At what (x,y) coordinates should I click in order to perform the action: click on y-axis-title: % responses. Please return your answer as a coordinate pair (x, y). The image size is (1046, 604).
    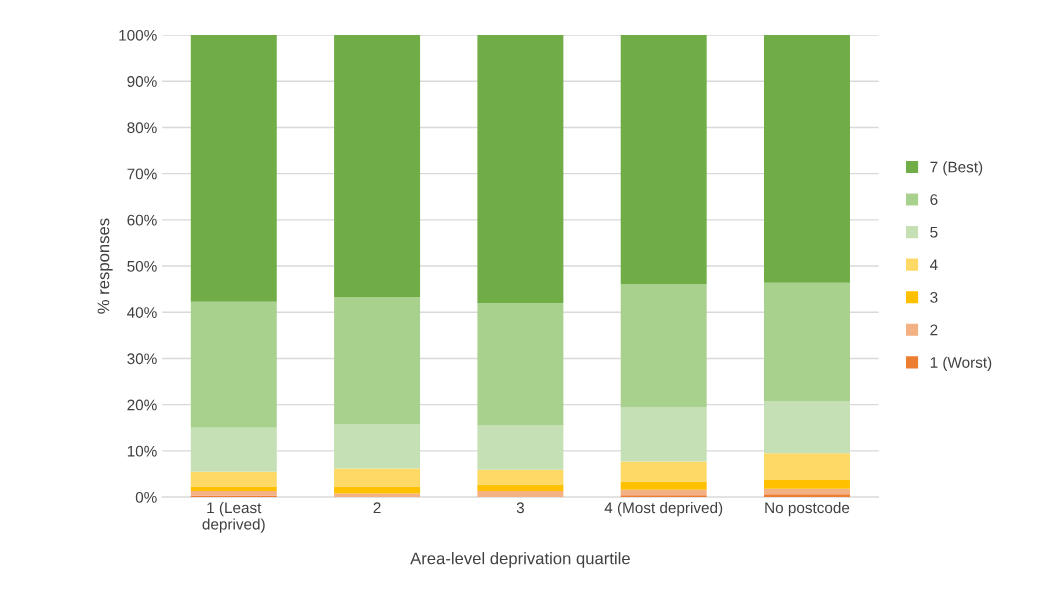
    Looking at the image, I should click on (105, 266).